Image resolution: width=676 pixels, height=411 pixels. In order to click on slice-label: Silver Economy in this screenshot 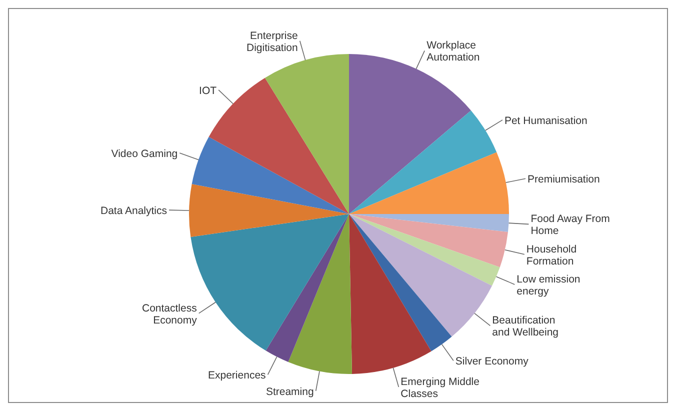, I will do `click(492, 362)`.